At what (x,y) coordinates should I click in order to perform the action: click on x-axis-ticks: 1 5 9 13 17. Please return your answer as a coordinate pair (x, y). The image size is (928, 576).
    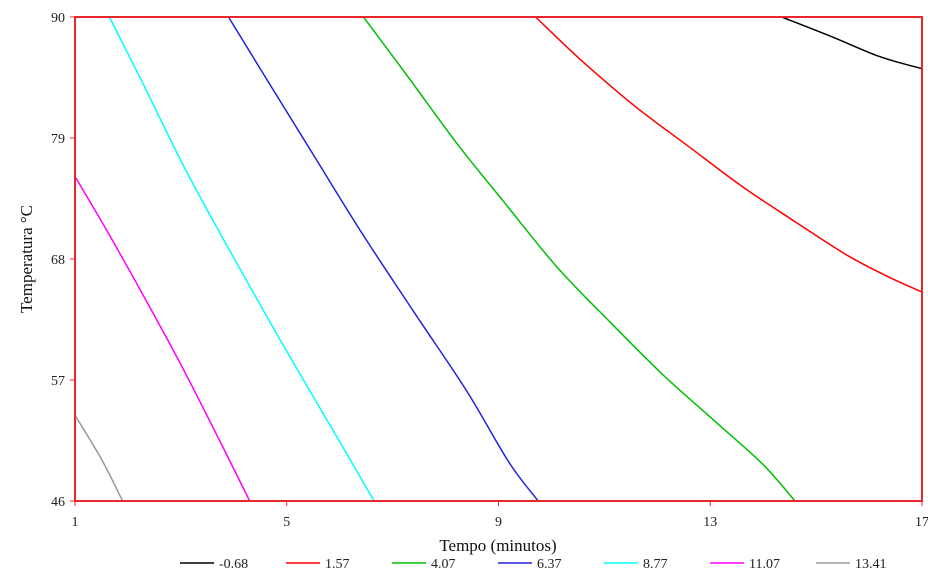
    Looking at the image, I should click on (500, 515).